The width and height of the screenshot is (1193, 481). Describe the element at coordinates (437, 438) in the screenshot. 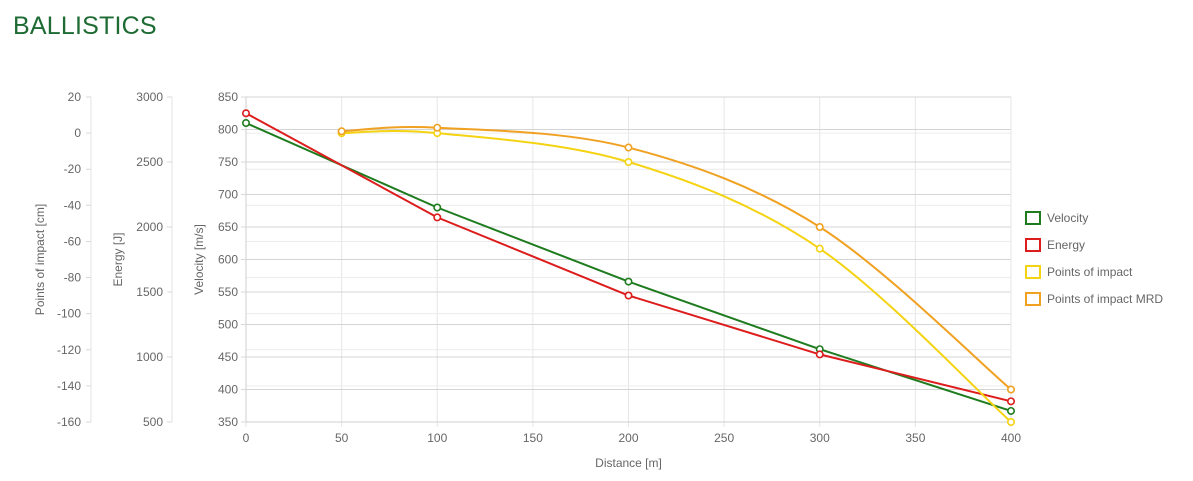

I see `x-tick-label: 100` at that location.